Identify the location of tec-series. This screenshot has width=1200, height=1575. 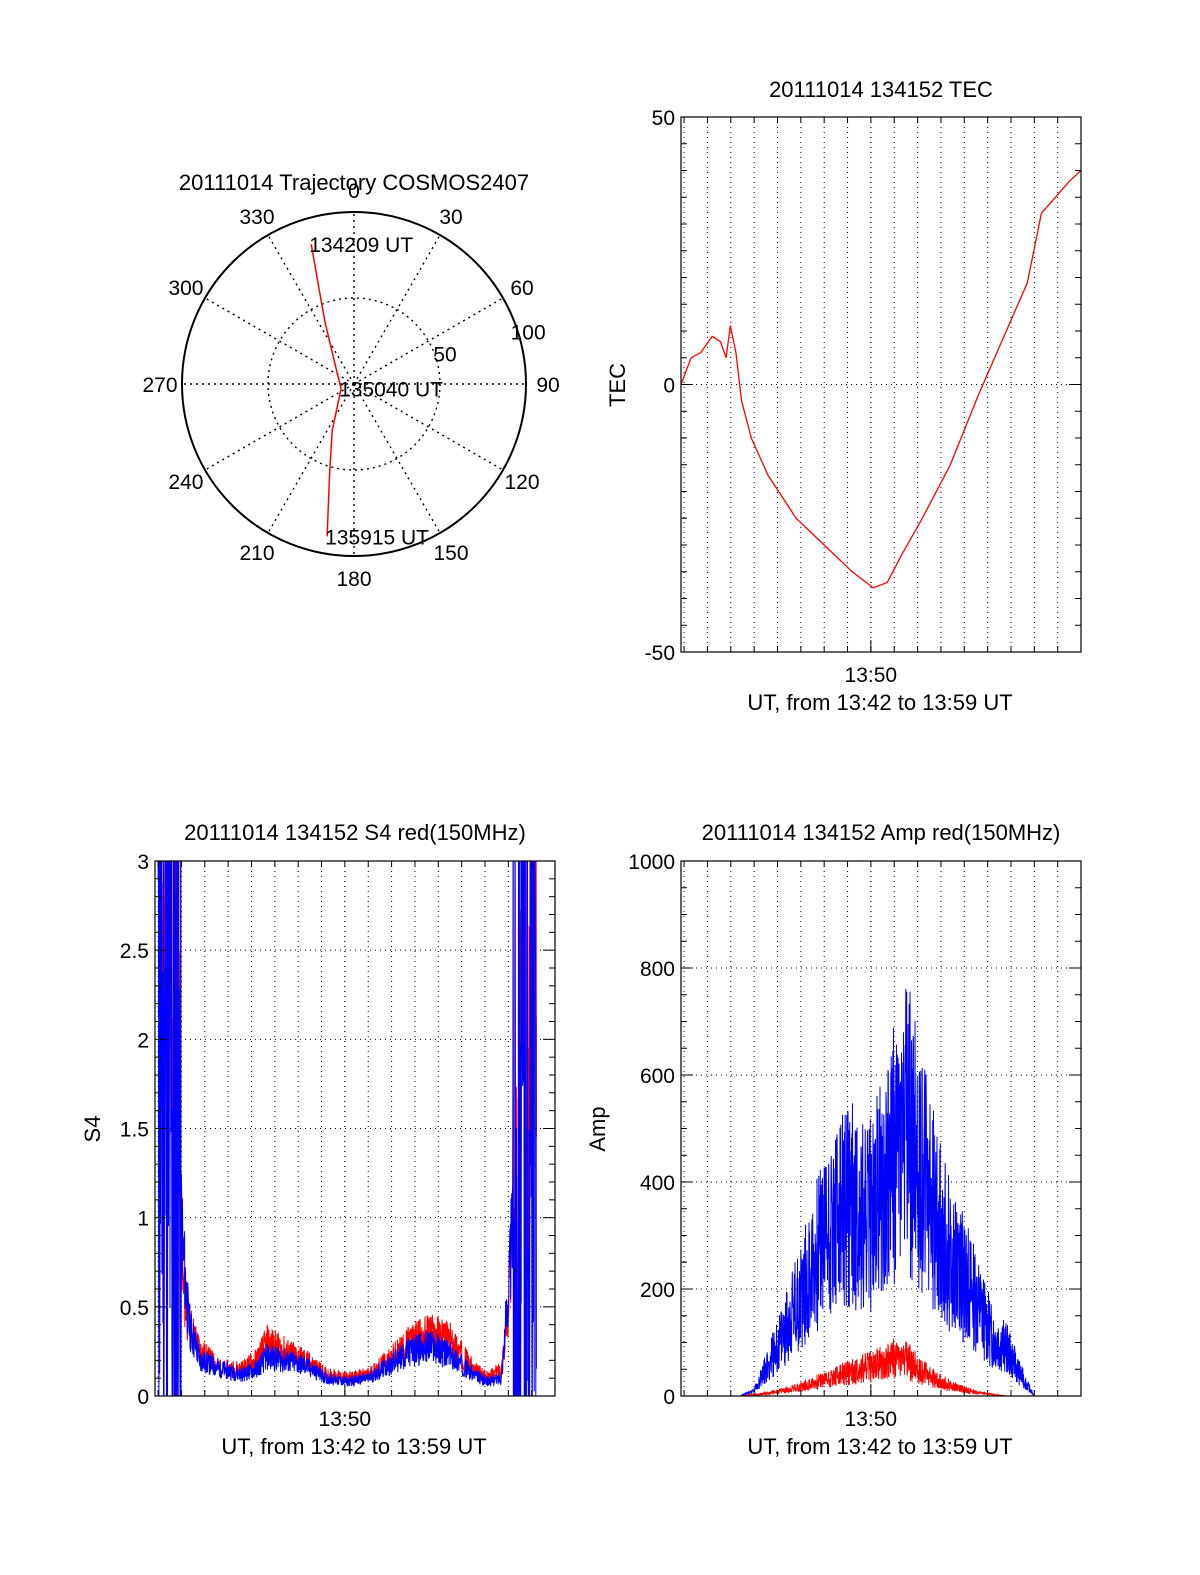
(881, 379).